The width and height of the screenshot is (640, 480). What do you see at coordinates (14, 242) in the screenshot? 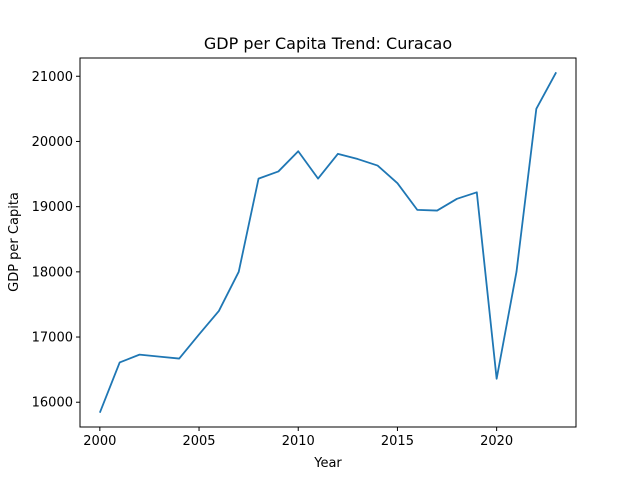
I see `y-axis-label: GDP per Capita` at bounding box center [14, 242].